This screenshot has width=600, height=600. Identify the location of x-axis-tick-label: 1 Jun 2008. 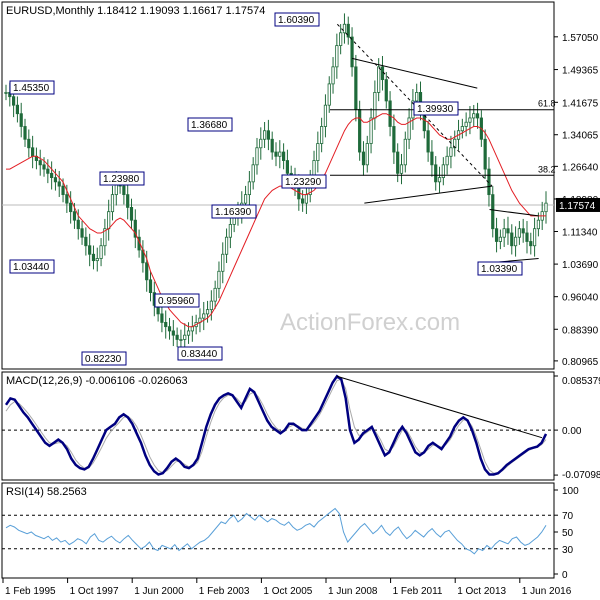
(353, 591).